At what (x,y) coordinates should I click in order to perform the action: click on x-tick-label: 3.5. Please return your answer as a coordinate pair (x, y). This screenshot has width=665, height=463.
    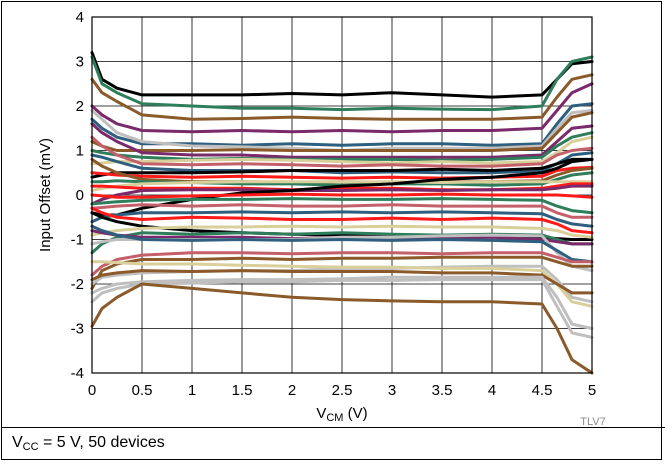
    Looking at the image, I should click on (442, 390).